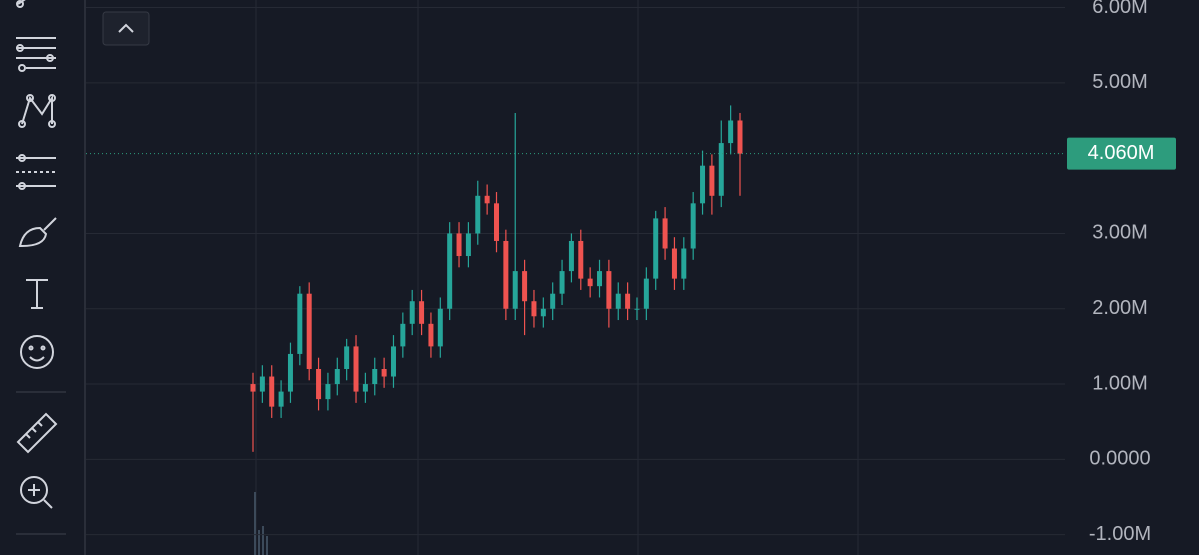  Describe the element at coordinates (51, 277) in the screenshot. I see `toolbar` at that location.